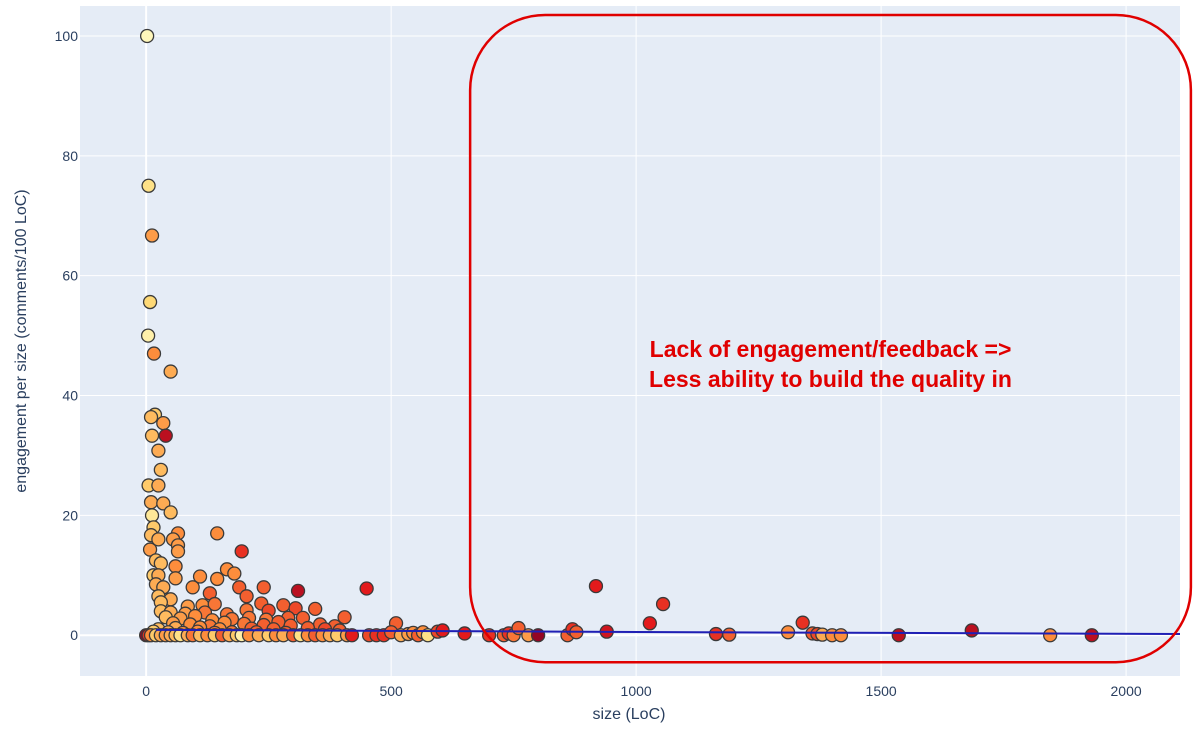 Image resolution: width=1200 pixels, height=729 pixels. Describe the element at coordinates (70, 515) in the screenshot. I see `y-tick-label: 20` at that location.